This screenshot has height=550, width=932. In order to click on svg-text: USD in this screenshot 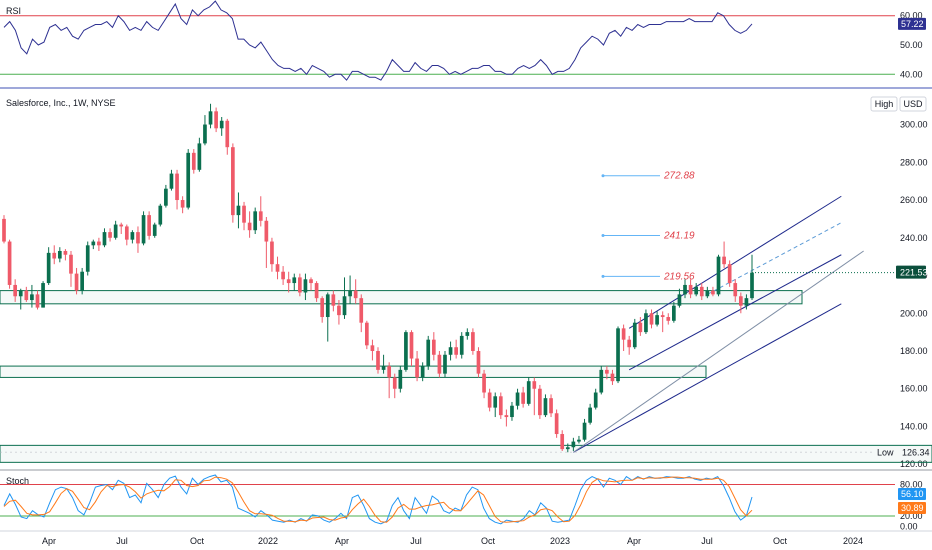, I will do `click(913, 104)`.